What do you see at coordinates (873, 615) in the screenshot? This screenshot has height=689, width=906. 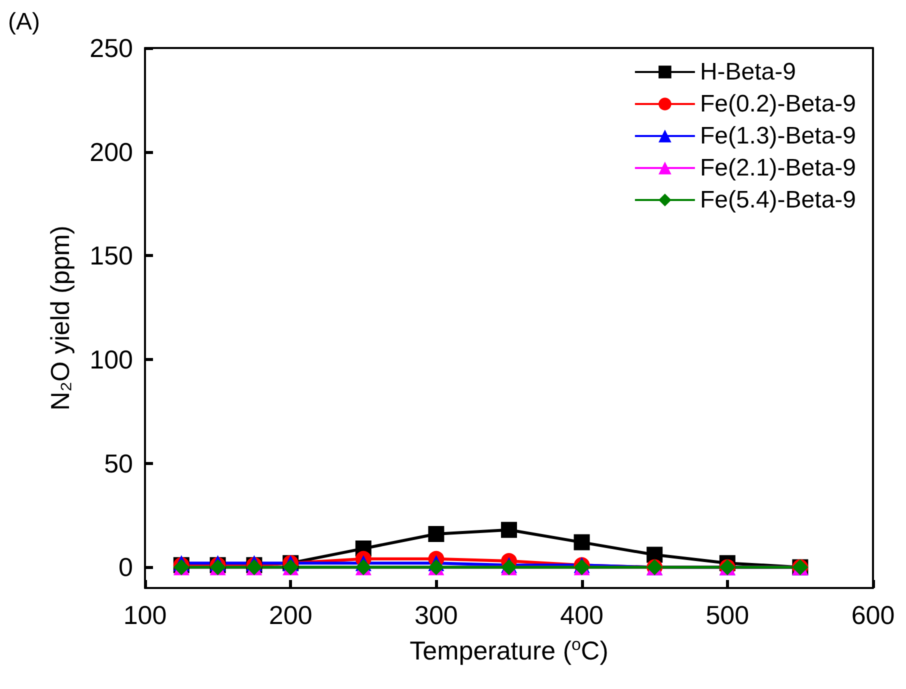 I see `x-tick-label: 600` at bounding box center [873, 615].